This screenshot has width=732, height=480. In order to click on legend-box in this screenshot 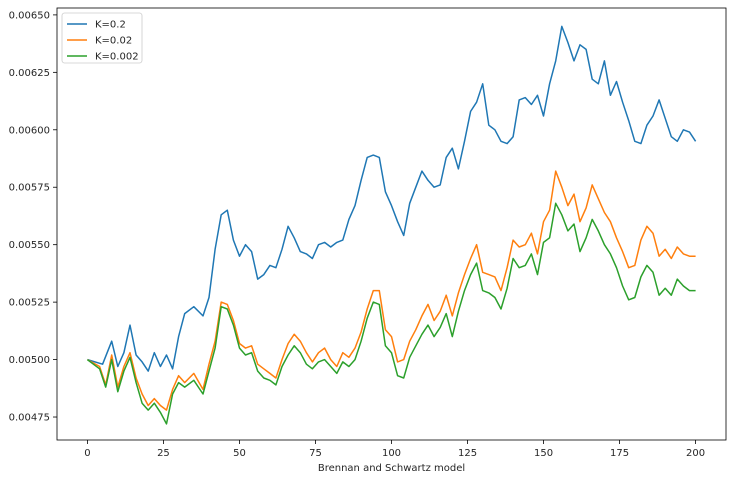, I will do `click(102, 38)`.